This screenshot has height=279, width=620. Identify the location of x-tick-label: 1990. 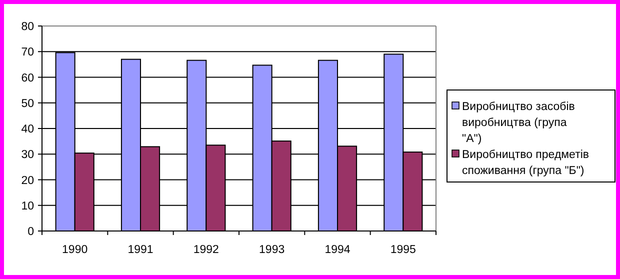
(75, 250).